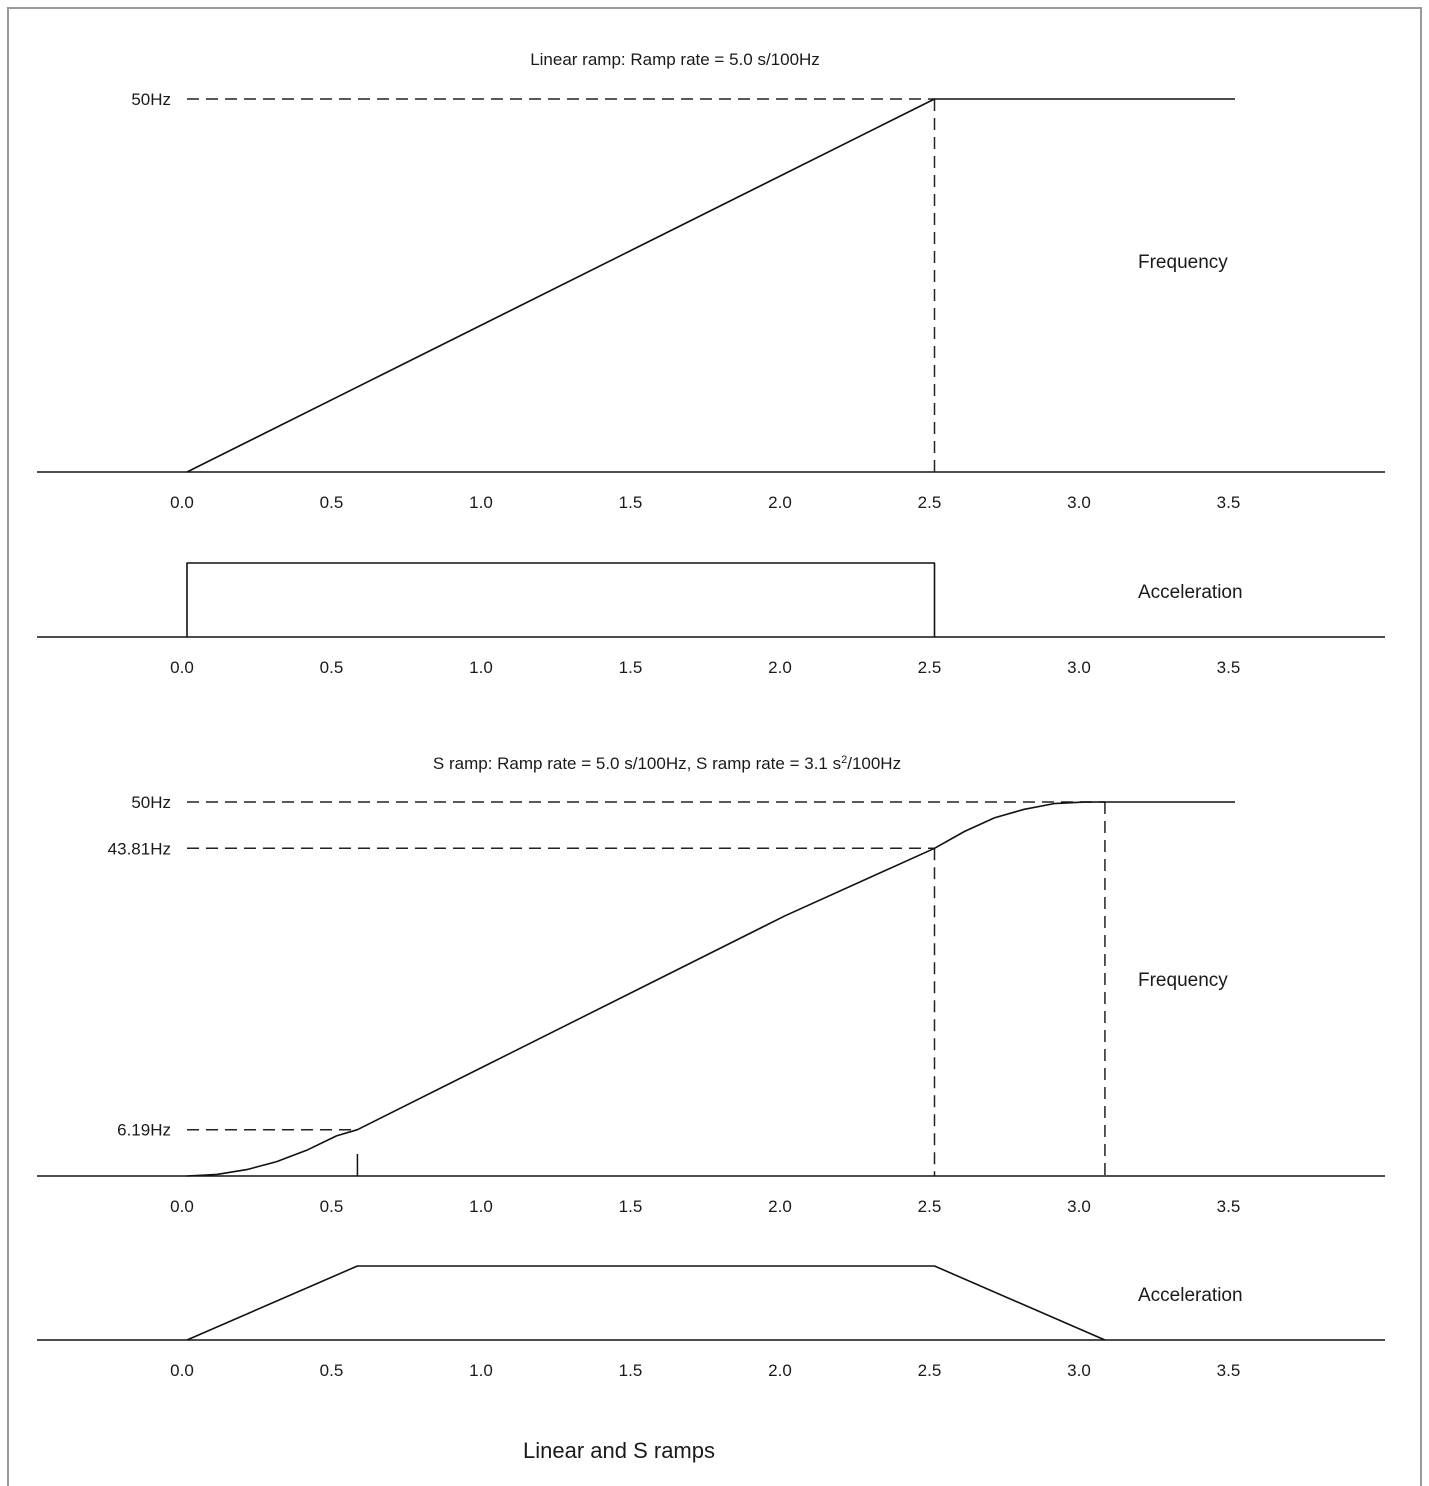  Describe the element at coordinates (874, 763) in the screenshot. I see `chart-title-part: /100Hz` at that location.